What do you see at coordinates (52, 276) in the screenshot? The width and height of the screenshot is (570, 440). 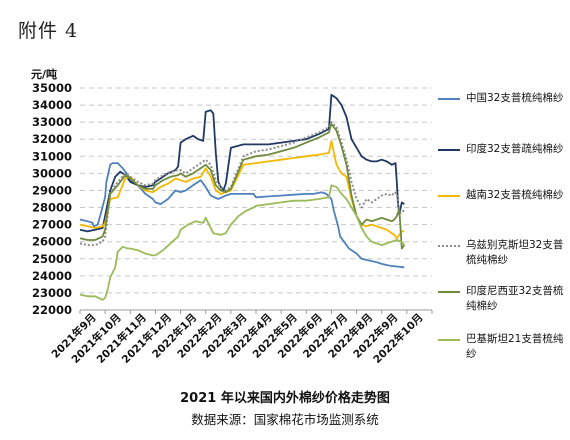 I see `y-tick-label: 24000` at bounding box center [52, 276].